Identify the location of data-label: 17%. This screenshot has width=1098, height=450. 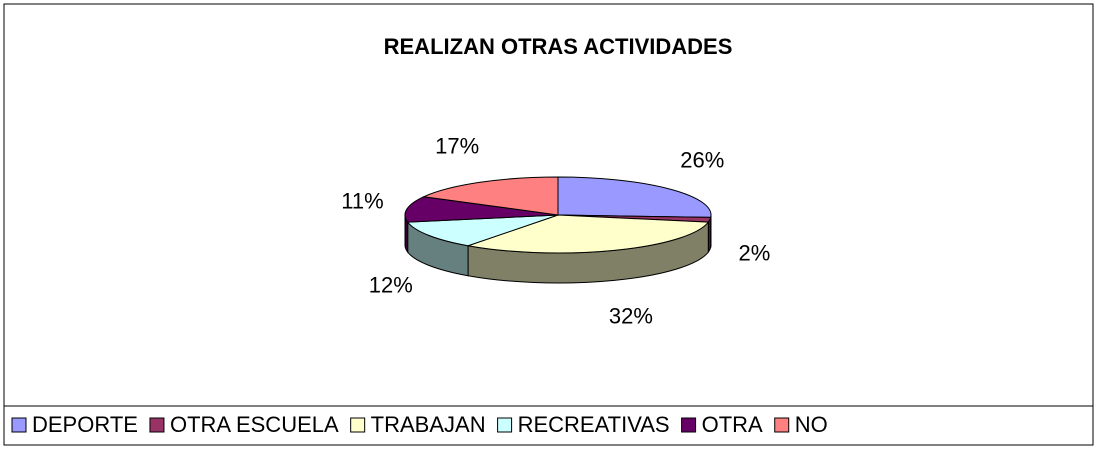
(457, 146).